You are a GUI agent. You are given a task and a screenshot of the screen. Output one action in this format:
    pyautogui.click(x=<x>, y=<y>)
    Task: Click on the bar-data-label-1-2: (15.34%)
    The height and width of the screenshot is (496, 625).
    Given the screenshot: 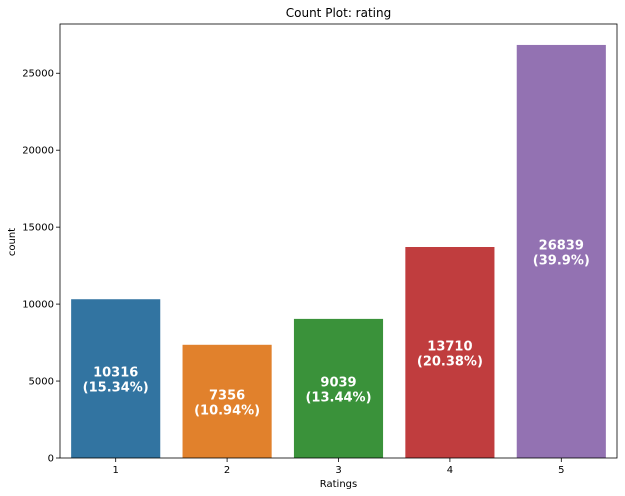 What is the action you would take?
    pyautogui.click(x=116, y=388)
    